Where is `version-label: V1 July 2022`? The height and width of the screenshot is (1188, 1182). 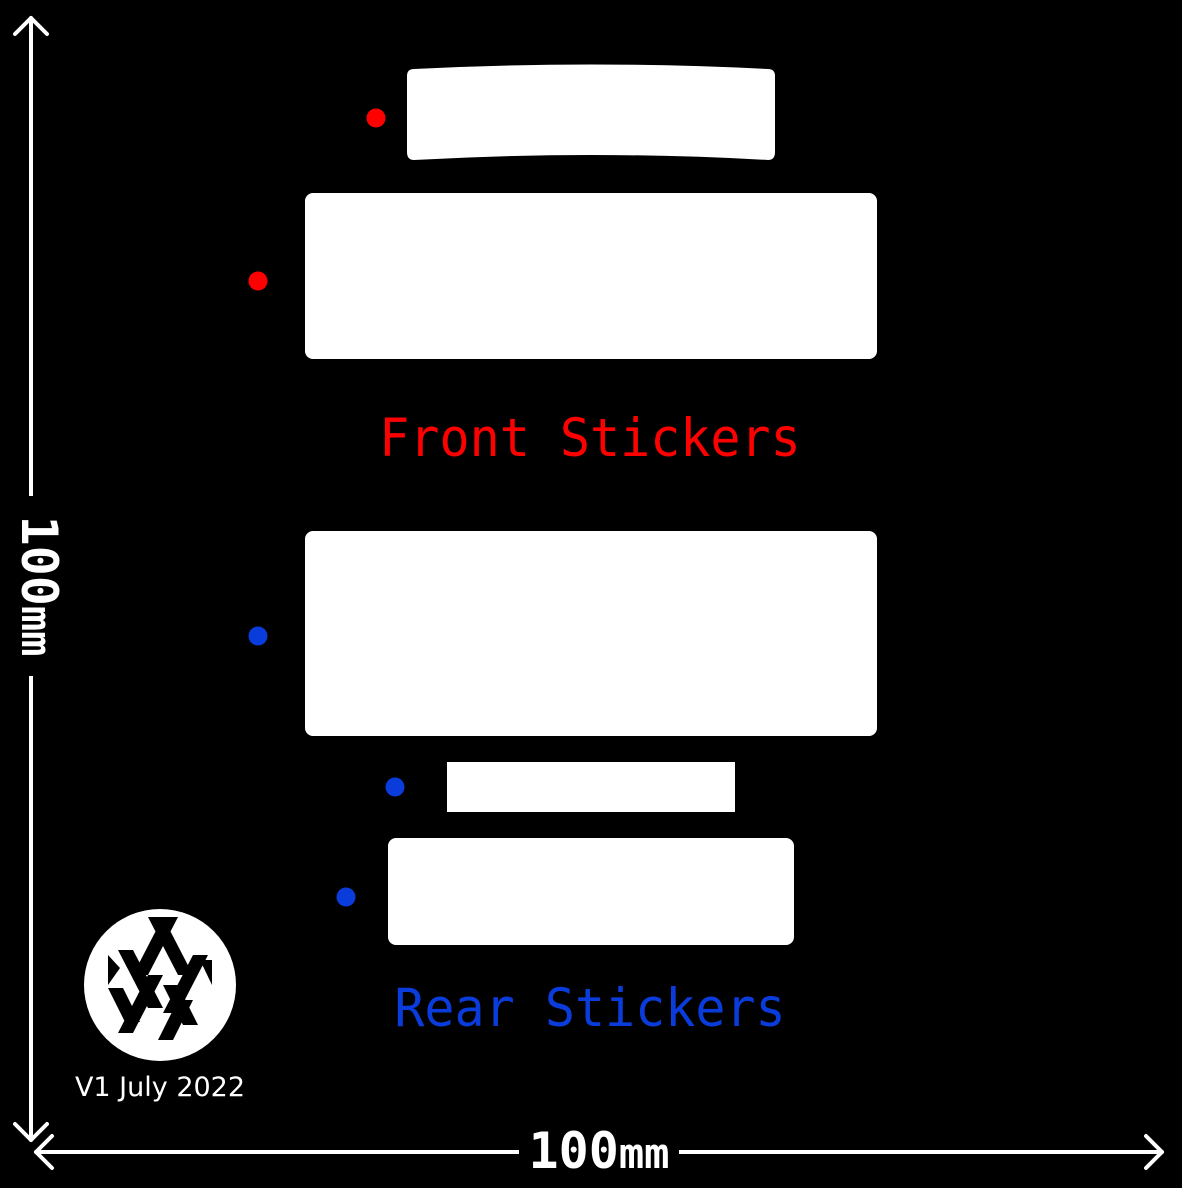 version-label: V1 July 2022 is located at coordinates (160, 1087).